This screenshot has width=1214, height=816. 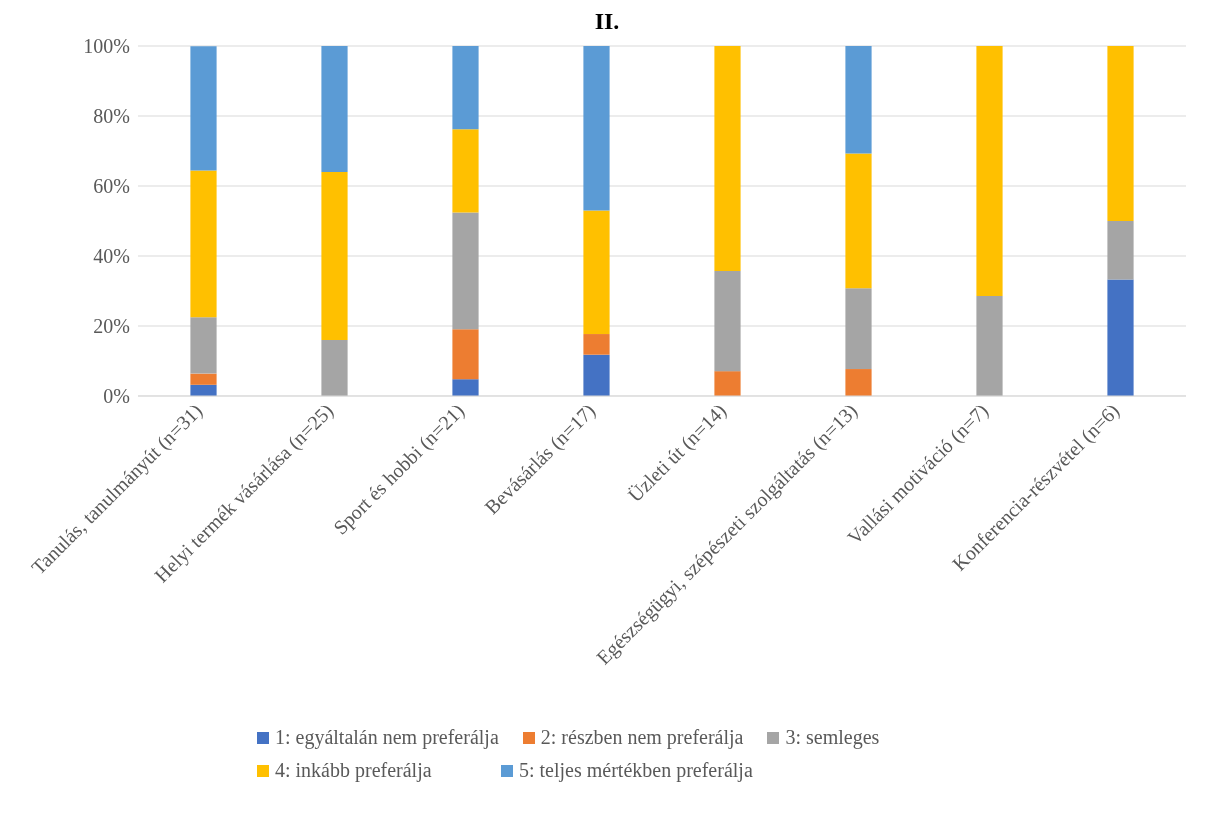 What do you see at coordinates (607, 22) in the screenshot?
I see `chart-title: II.` at bounding box center [607, 22].